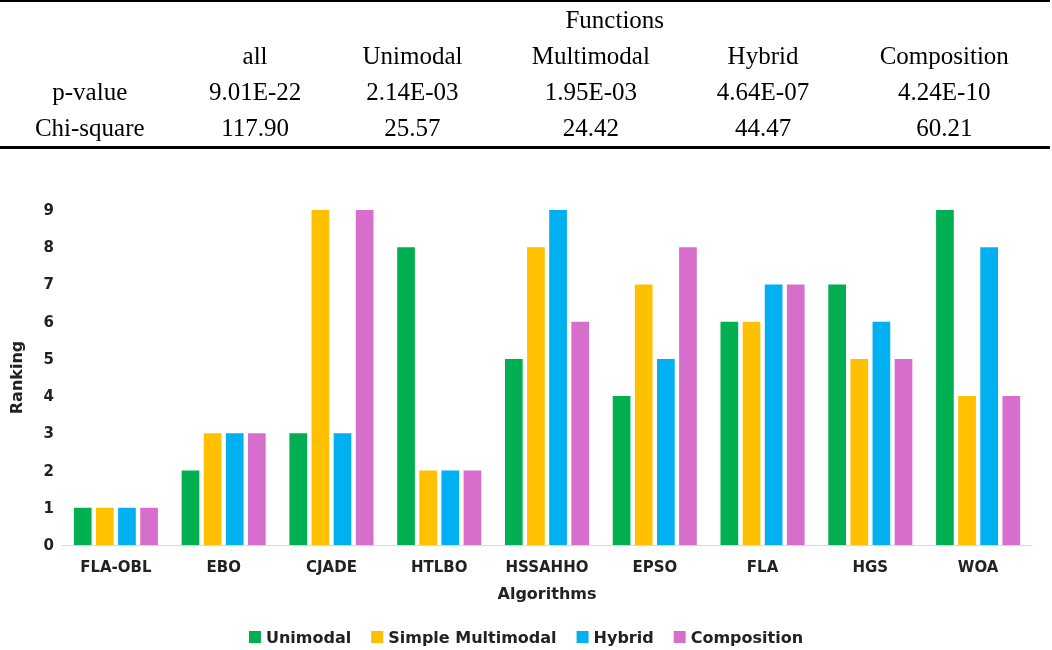  Describe the element at coordinates (255, 56) in the screenshot. I see `category-label: all` at that location.